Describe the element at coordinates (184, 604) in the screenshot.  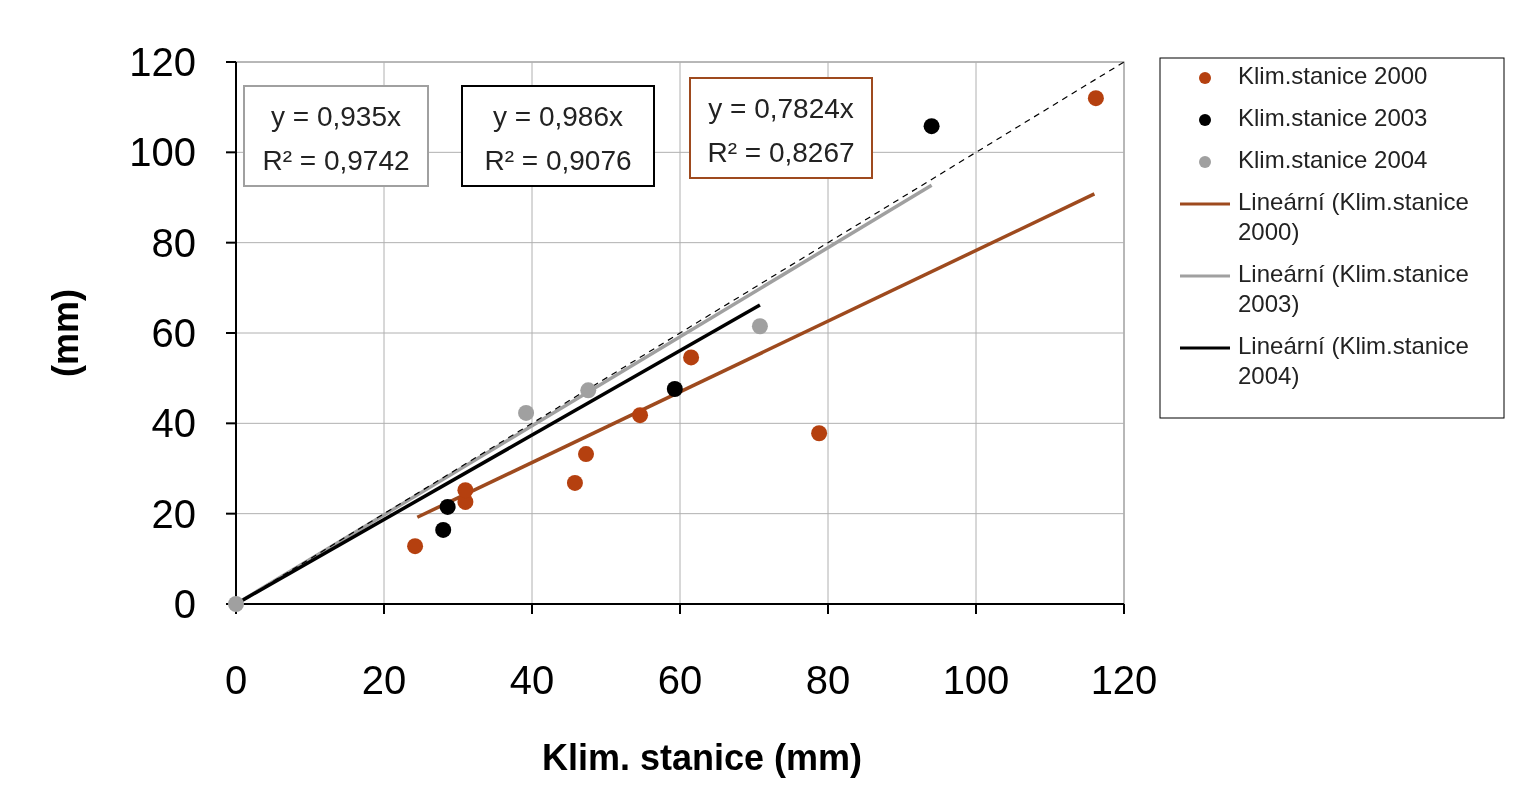
I see `y-tick-label: 0` at that location.